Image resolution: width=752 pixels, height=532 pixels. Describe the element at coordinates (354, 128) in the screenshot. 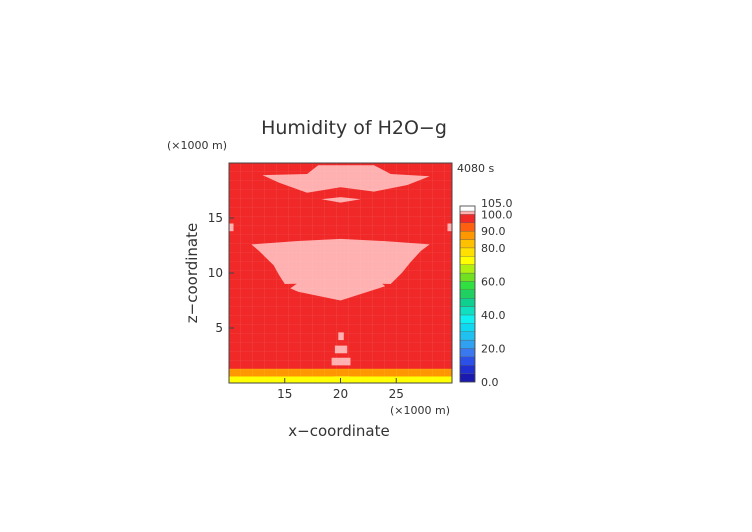

I see `chart-title: Humidity of H2O−g` at that location.